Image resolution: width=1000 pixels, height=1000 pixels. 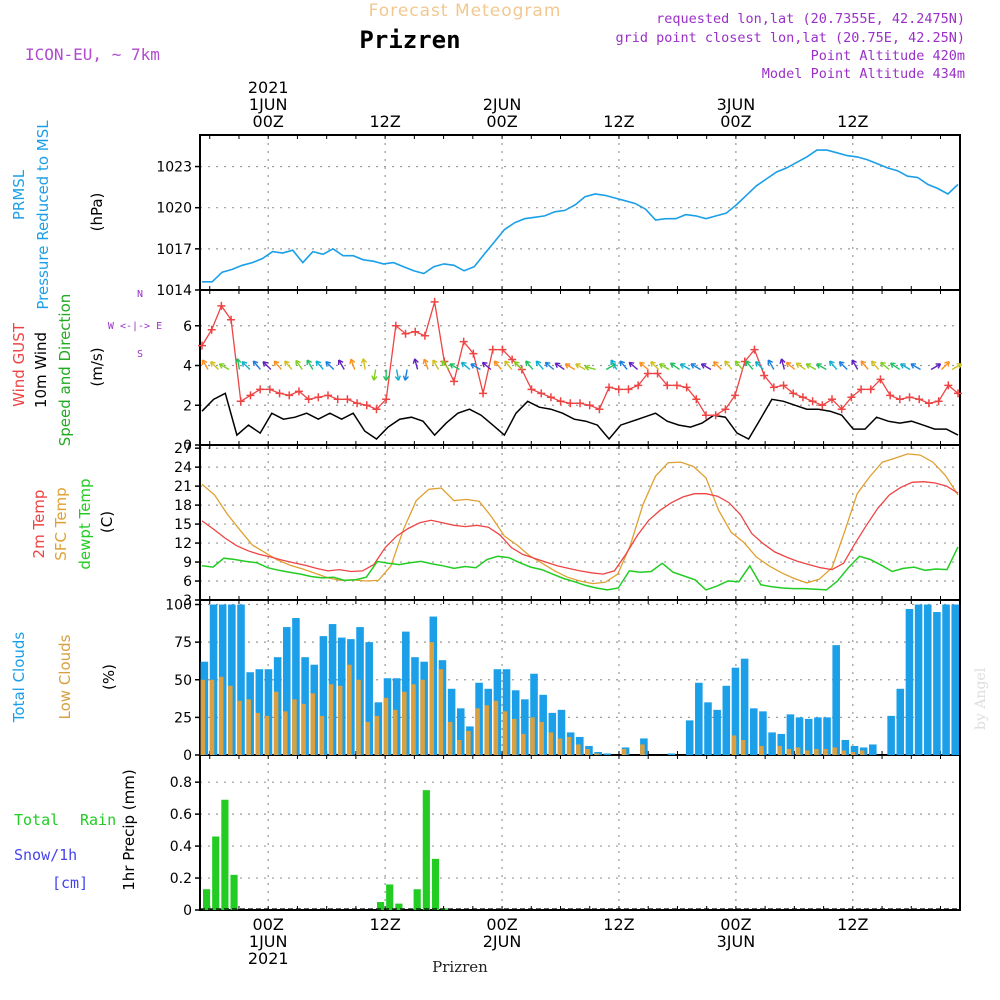 I want to click on wind-speed-line, so click(x=580, y=416).